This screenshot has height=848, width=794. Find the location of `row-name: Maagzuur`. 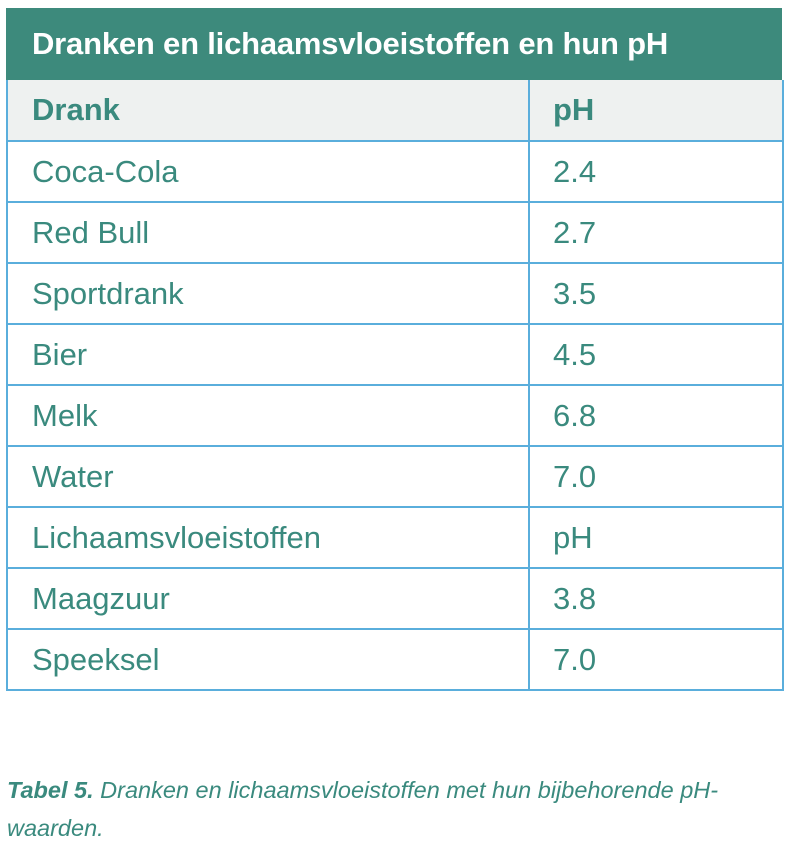

row-name: Maagzuur is located at coordinates (268, 598).